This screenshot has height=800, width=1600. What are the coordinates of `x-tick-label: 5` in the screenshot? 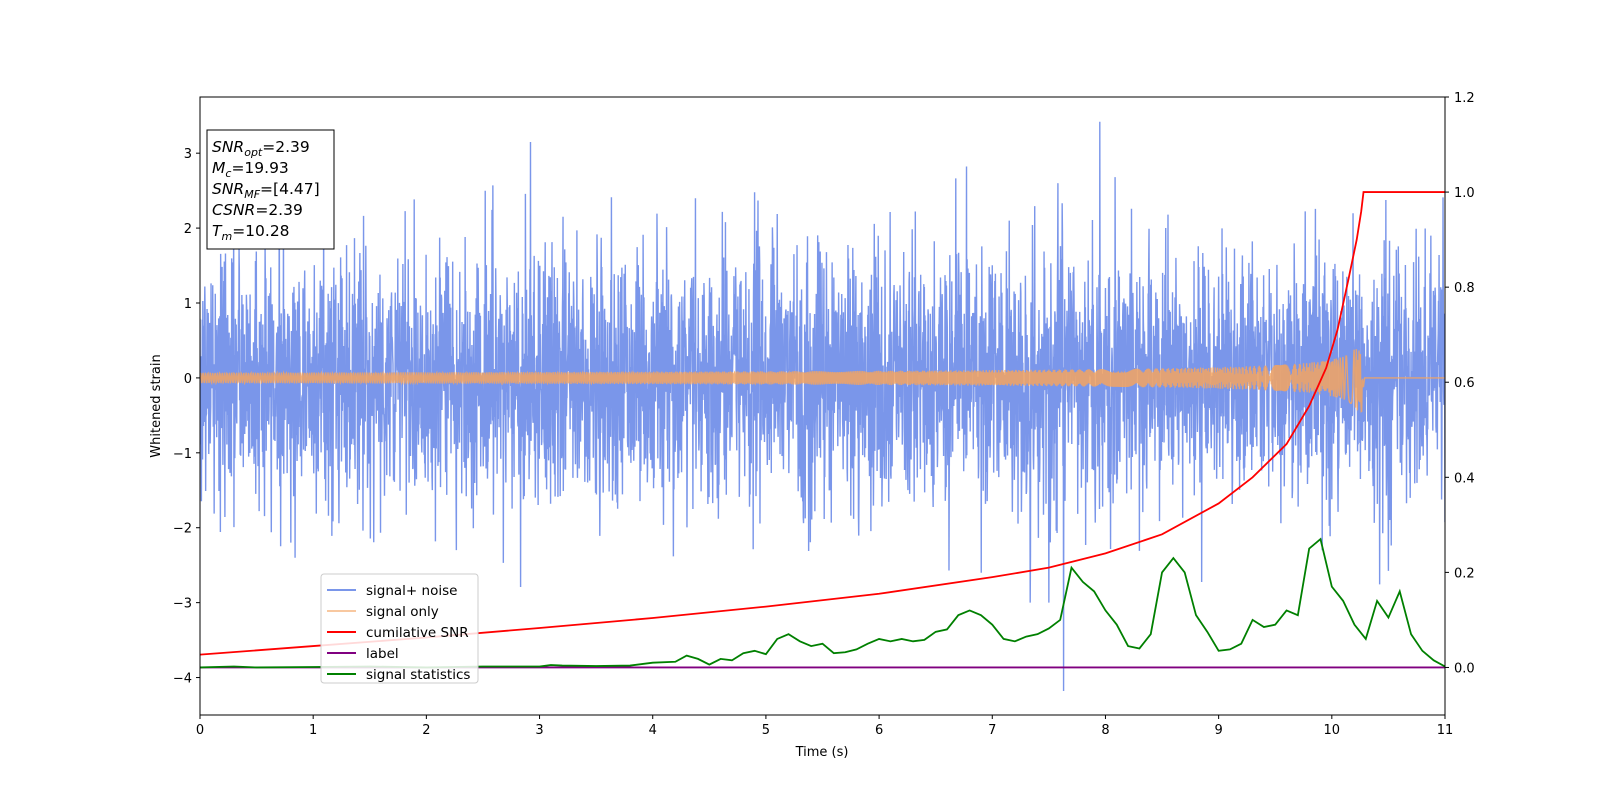 It's located at (766, 730).